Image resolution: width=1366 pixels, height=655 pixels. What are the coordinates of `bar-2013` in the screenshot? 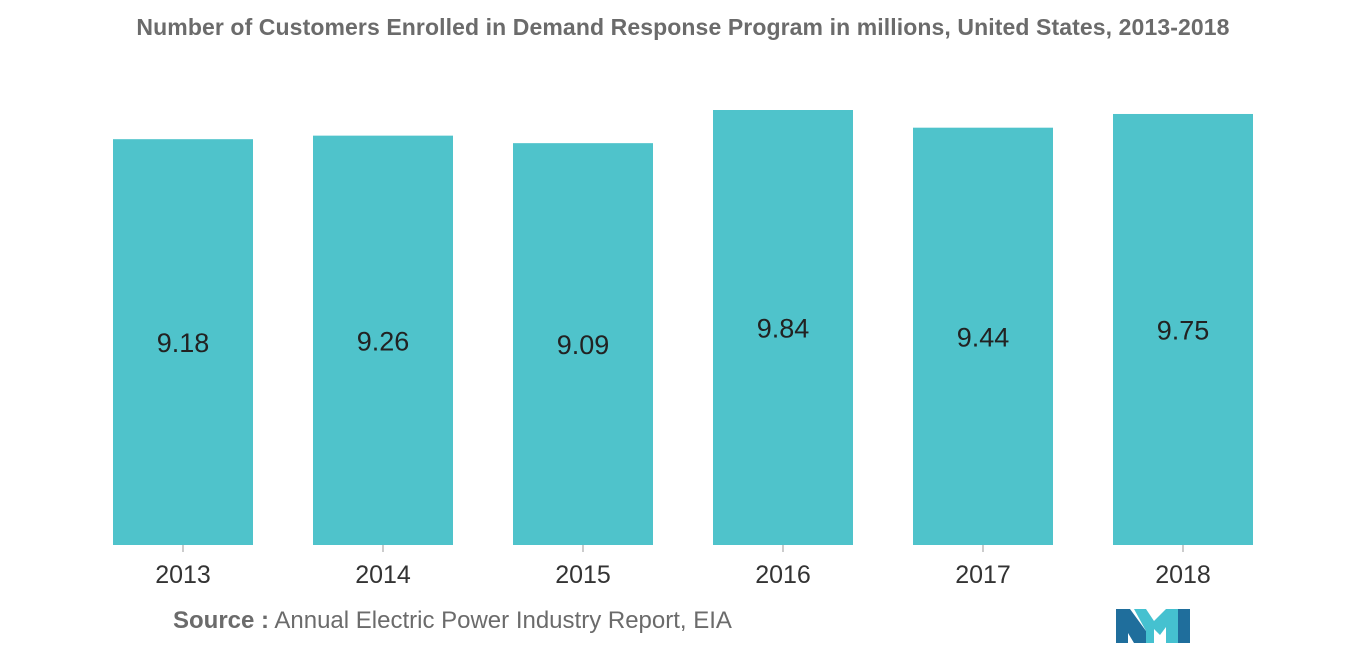 It's located at (183, 342).